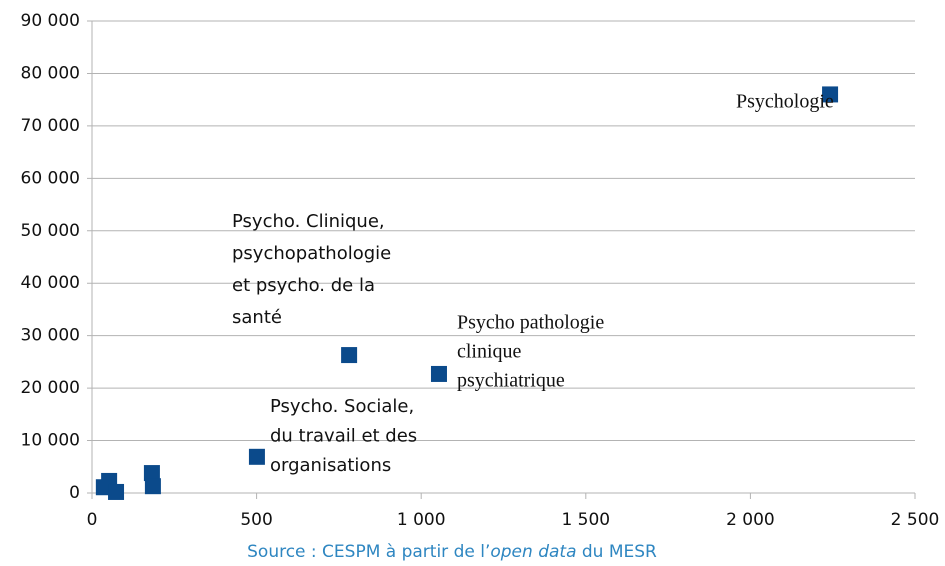 This screenshot has width=945, height=566. I want to click on x-tick-label: 500, so click(256, 520).